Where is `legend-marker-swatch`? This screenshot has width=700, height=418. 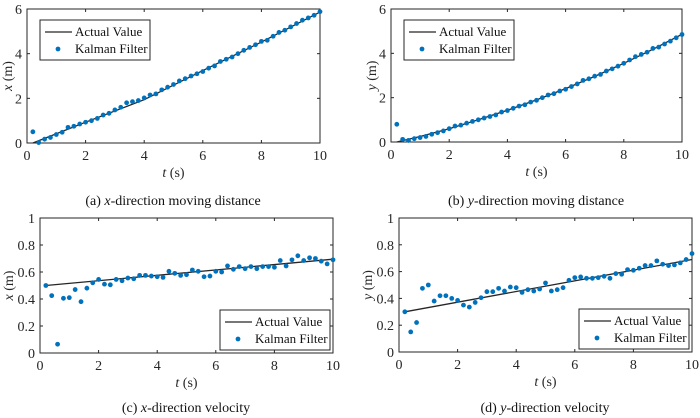 legend-marker-swatch is located at coordinates (58, 49).